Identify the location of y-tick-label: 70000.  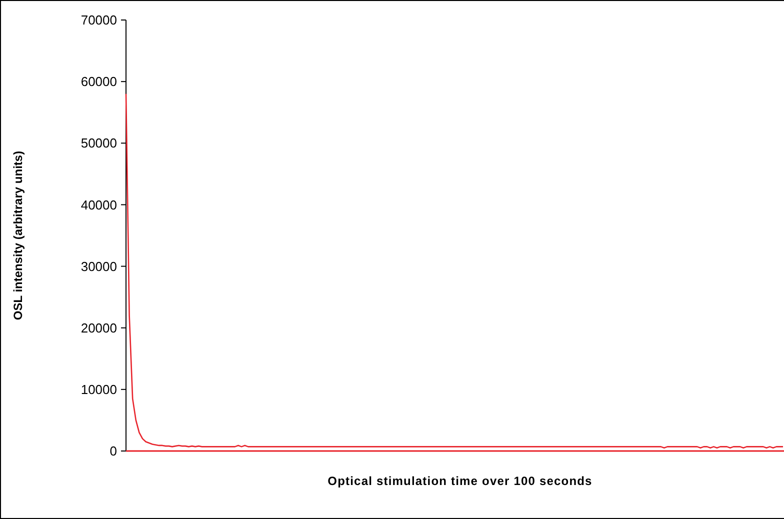
(98, 20).